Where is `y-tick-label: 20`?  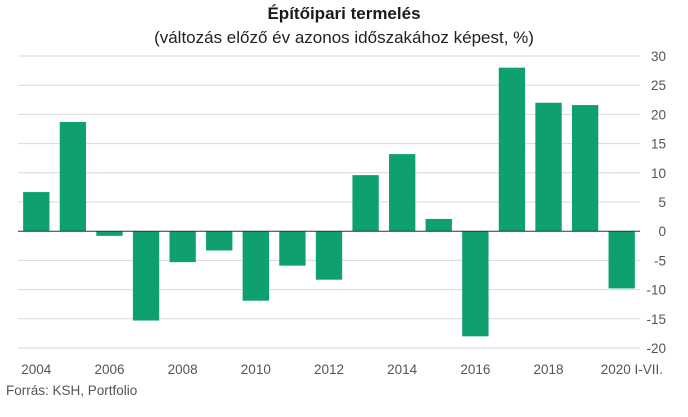
y-tick-label: 20 is located at coordinates (658, 114).